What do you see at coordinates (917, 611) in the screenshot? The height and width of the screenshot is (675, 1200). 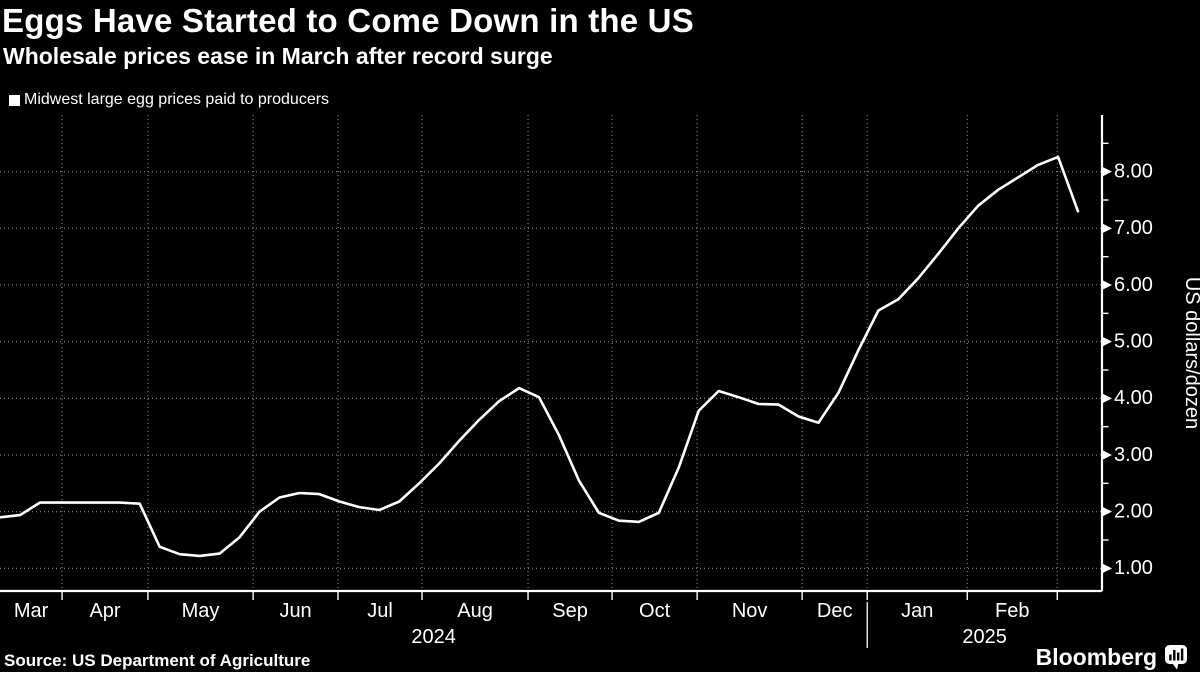 I see `month-label: Jan` at bounding box center [917, 611].